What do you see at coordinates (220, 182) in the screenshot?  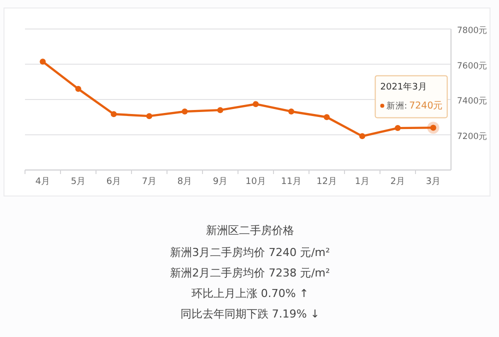 I see `x-tick-label: 9月` at bounding box center [220, 182].